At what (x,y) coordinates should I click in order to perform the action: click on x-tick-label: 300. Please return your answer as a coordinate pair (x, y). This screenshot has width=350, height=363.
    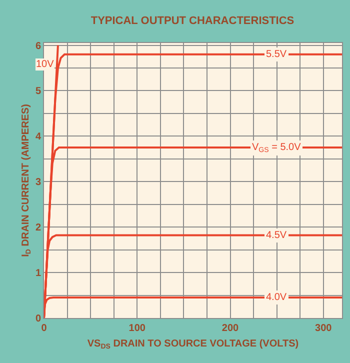
    Looking at the image, I should click on (323, 328).